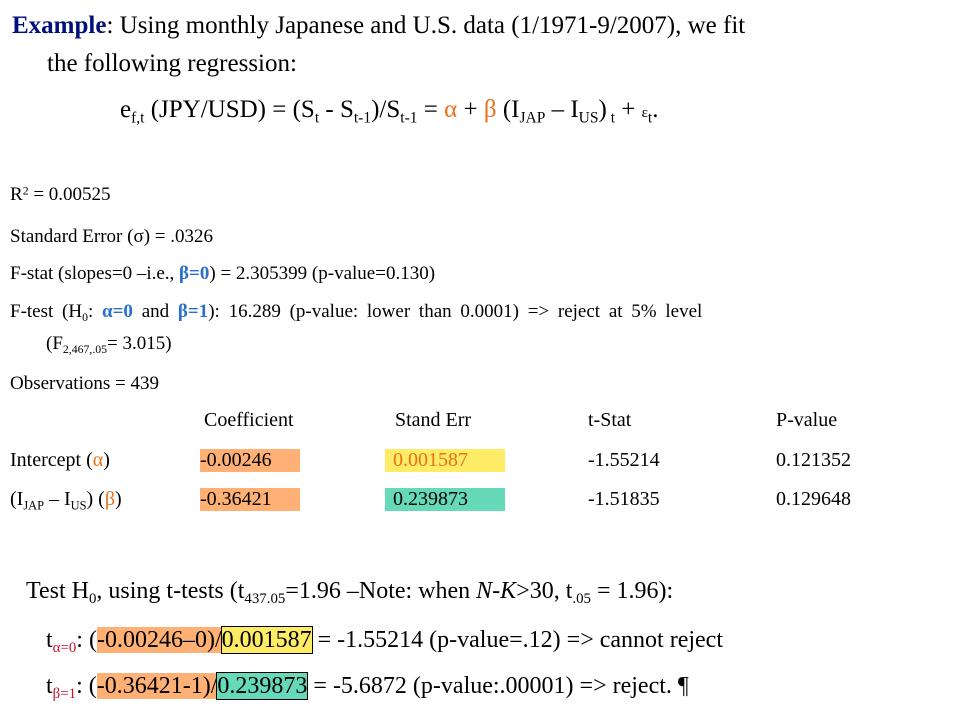 The width and height of the screenshot is (960, 720). Describe the element at coordinates (250, 460) in the screenshot. I see `intercept-coefficient: -0.00246` at that location.